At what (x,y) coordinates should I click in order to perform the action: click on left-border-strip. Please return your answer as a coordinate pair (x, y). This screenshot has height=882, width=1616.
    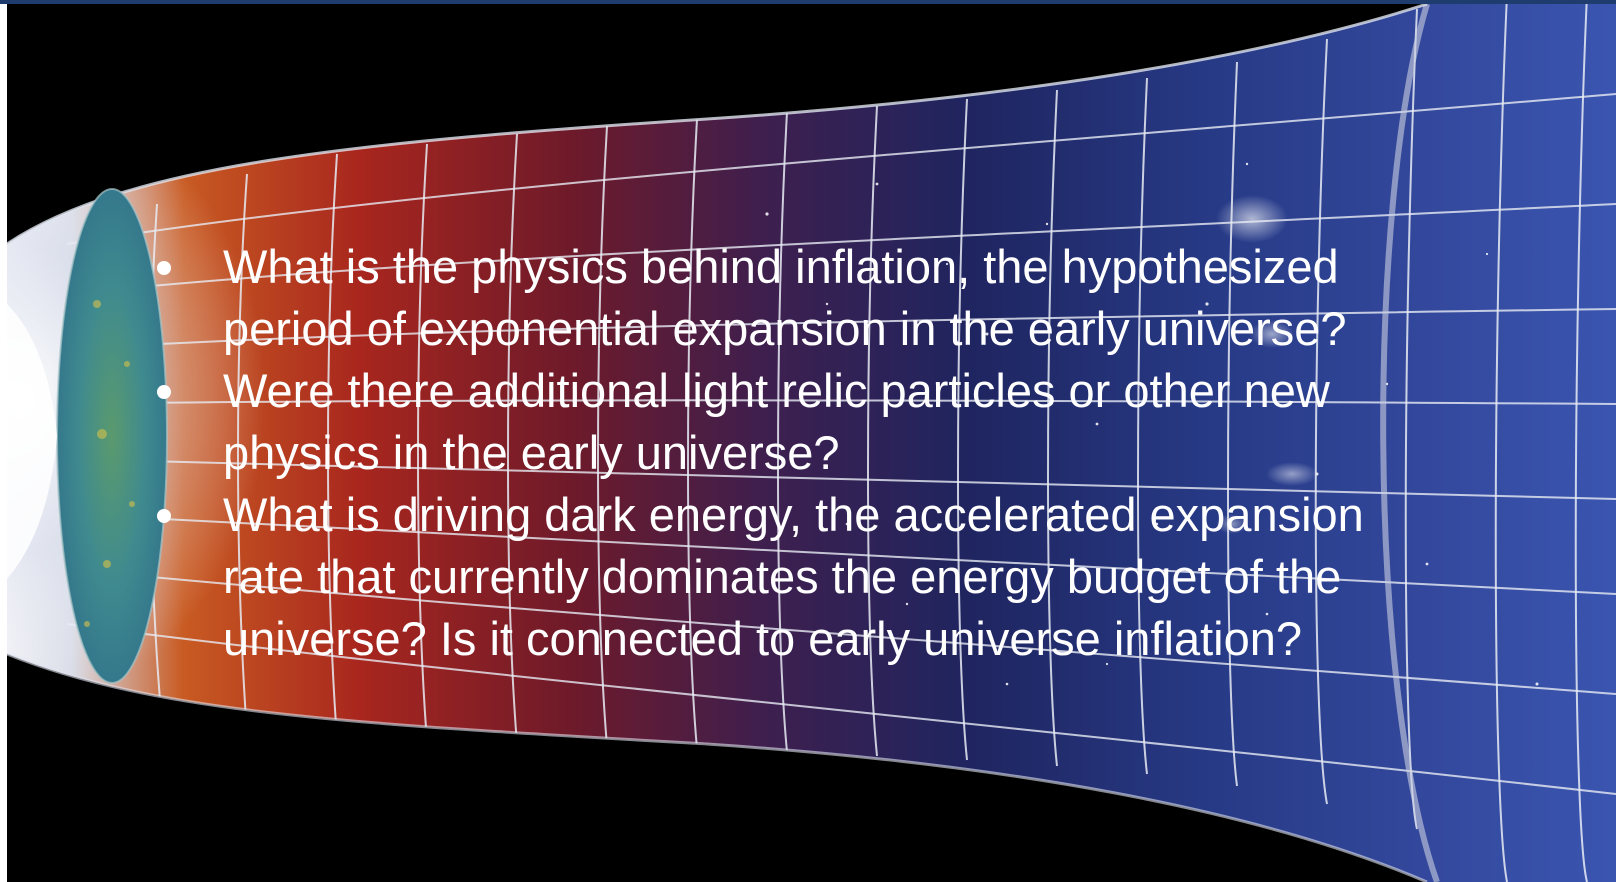
    Looking at the image, I should click on (3, 443).